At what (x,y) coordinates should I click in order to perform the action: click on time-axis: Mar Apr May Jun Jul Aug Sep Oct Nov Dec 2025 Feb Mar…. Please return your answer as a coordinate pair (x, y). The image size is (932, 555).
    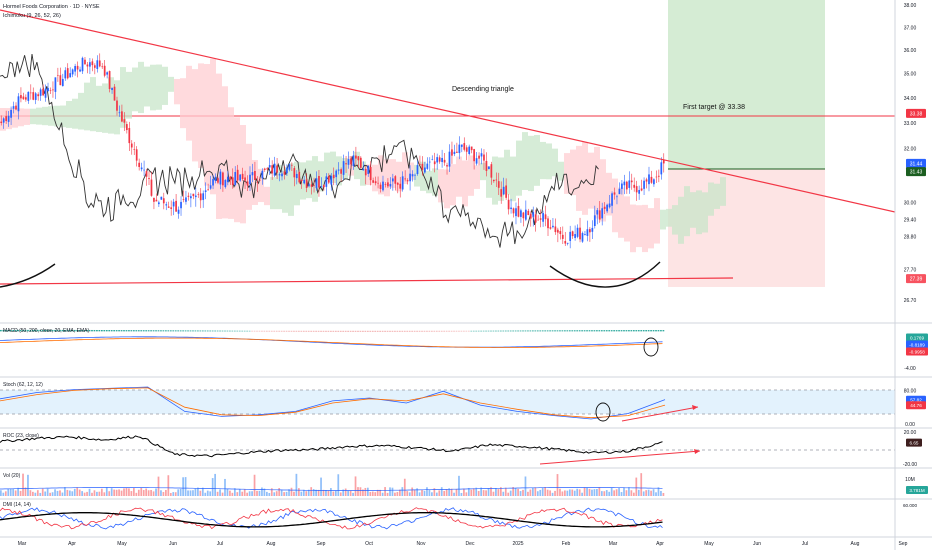
    Looking at the image, I should click on (463, 544).